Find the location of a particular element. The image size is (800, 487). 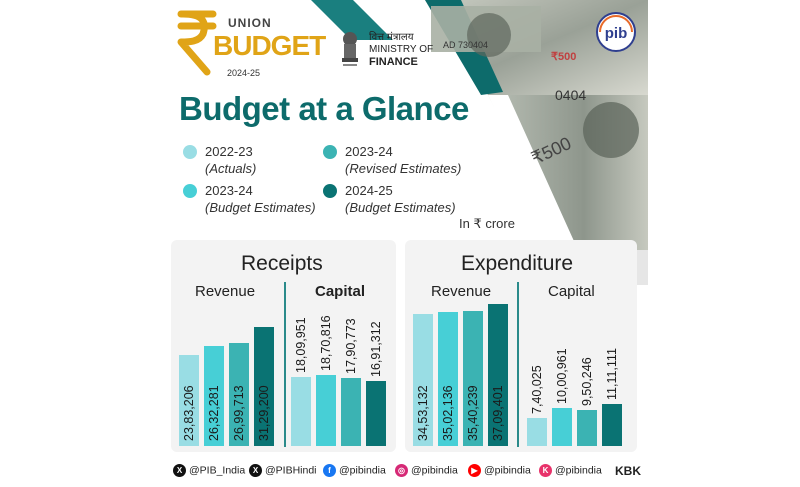

signature: KBK is located at coordinates (628, 471).